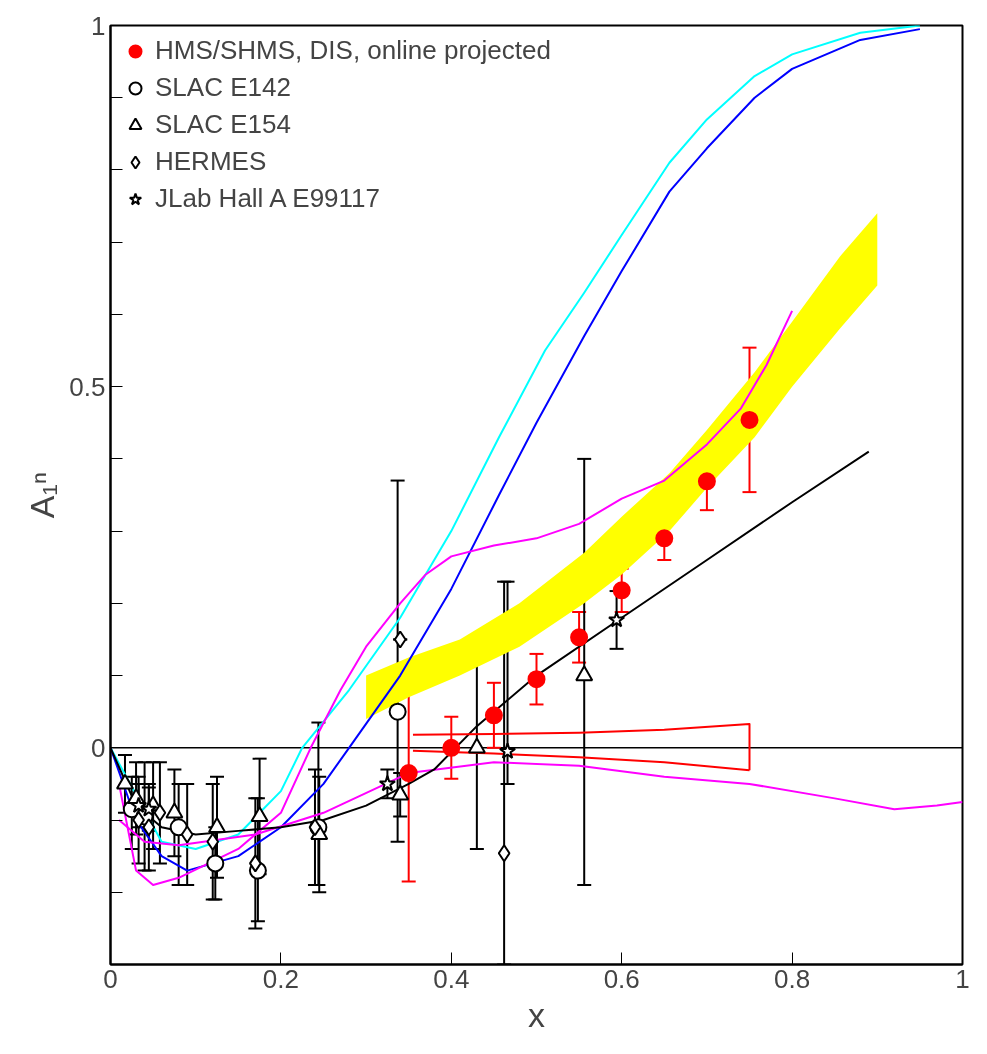 The image size is (987, 1054). Describe the element at coordinates (621, 978) in the screenshot. I see `x-tick-label: 0.6` at that location.